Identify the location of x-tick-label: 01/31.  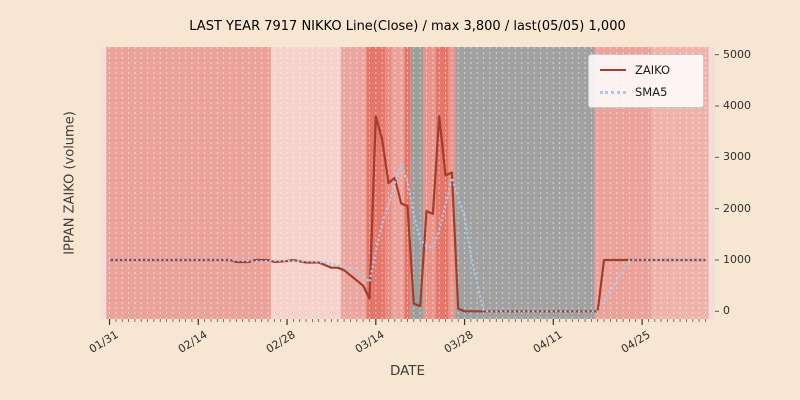
(103, 342).